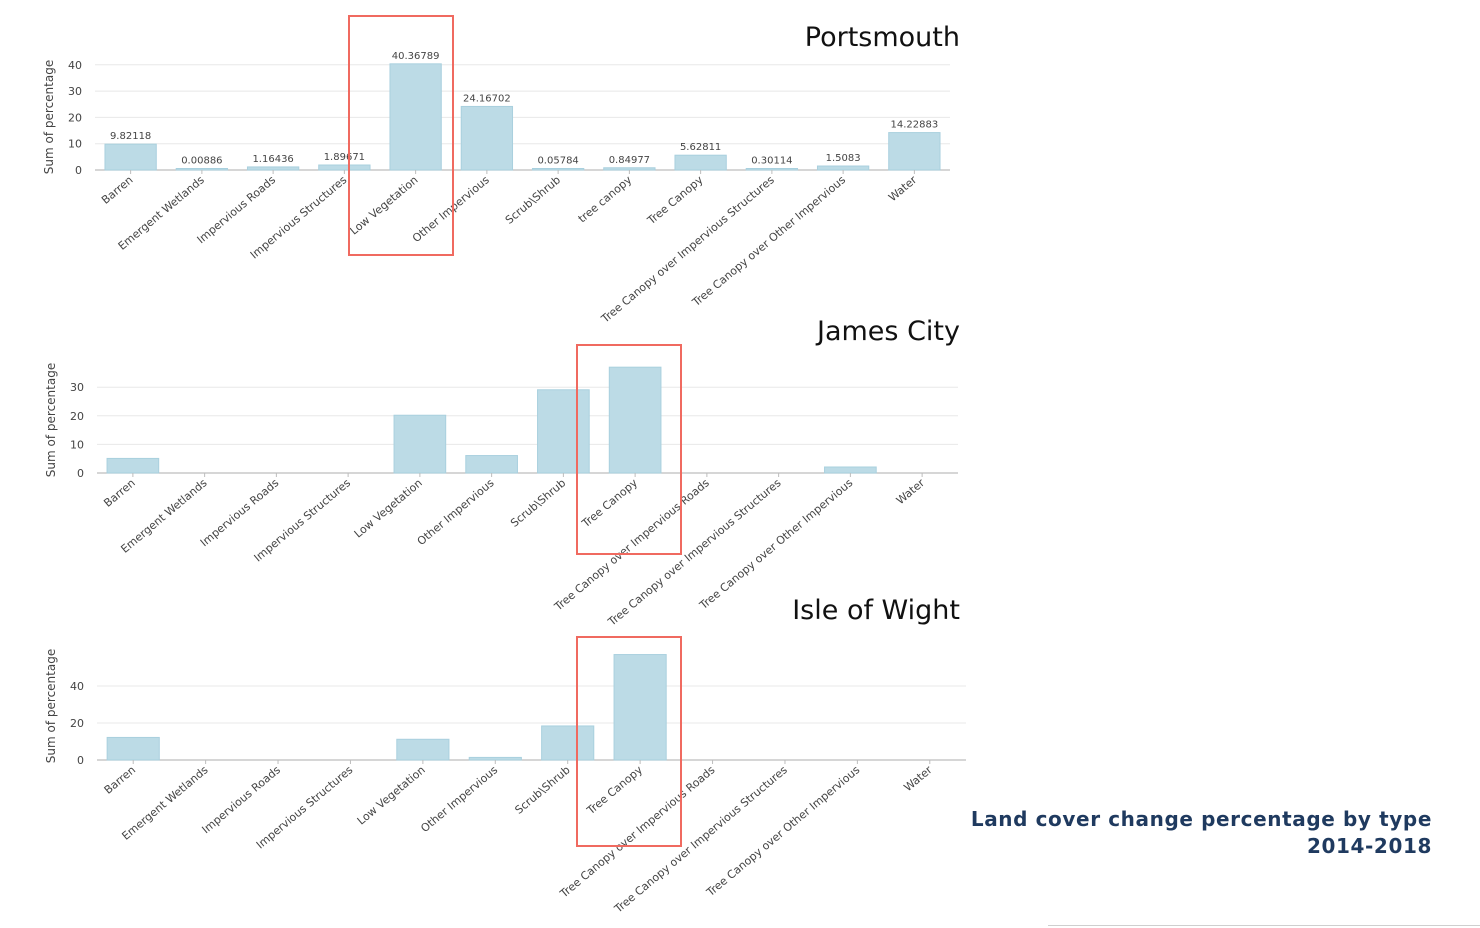 Image resolution: width=1480 pixels, height=928 pixels. I want to click on data-label: 1.5083, so click(843, 158).